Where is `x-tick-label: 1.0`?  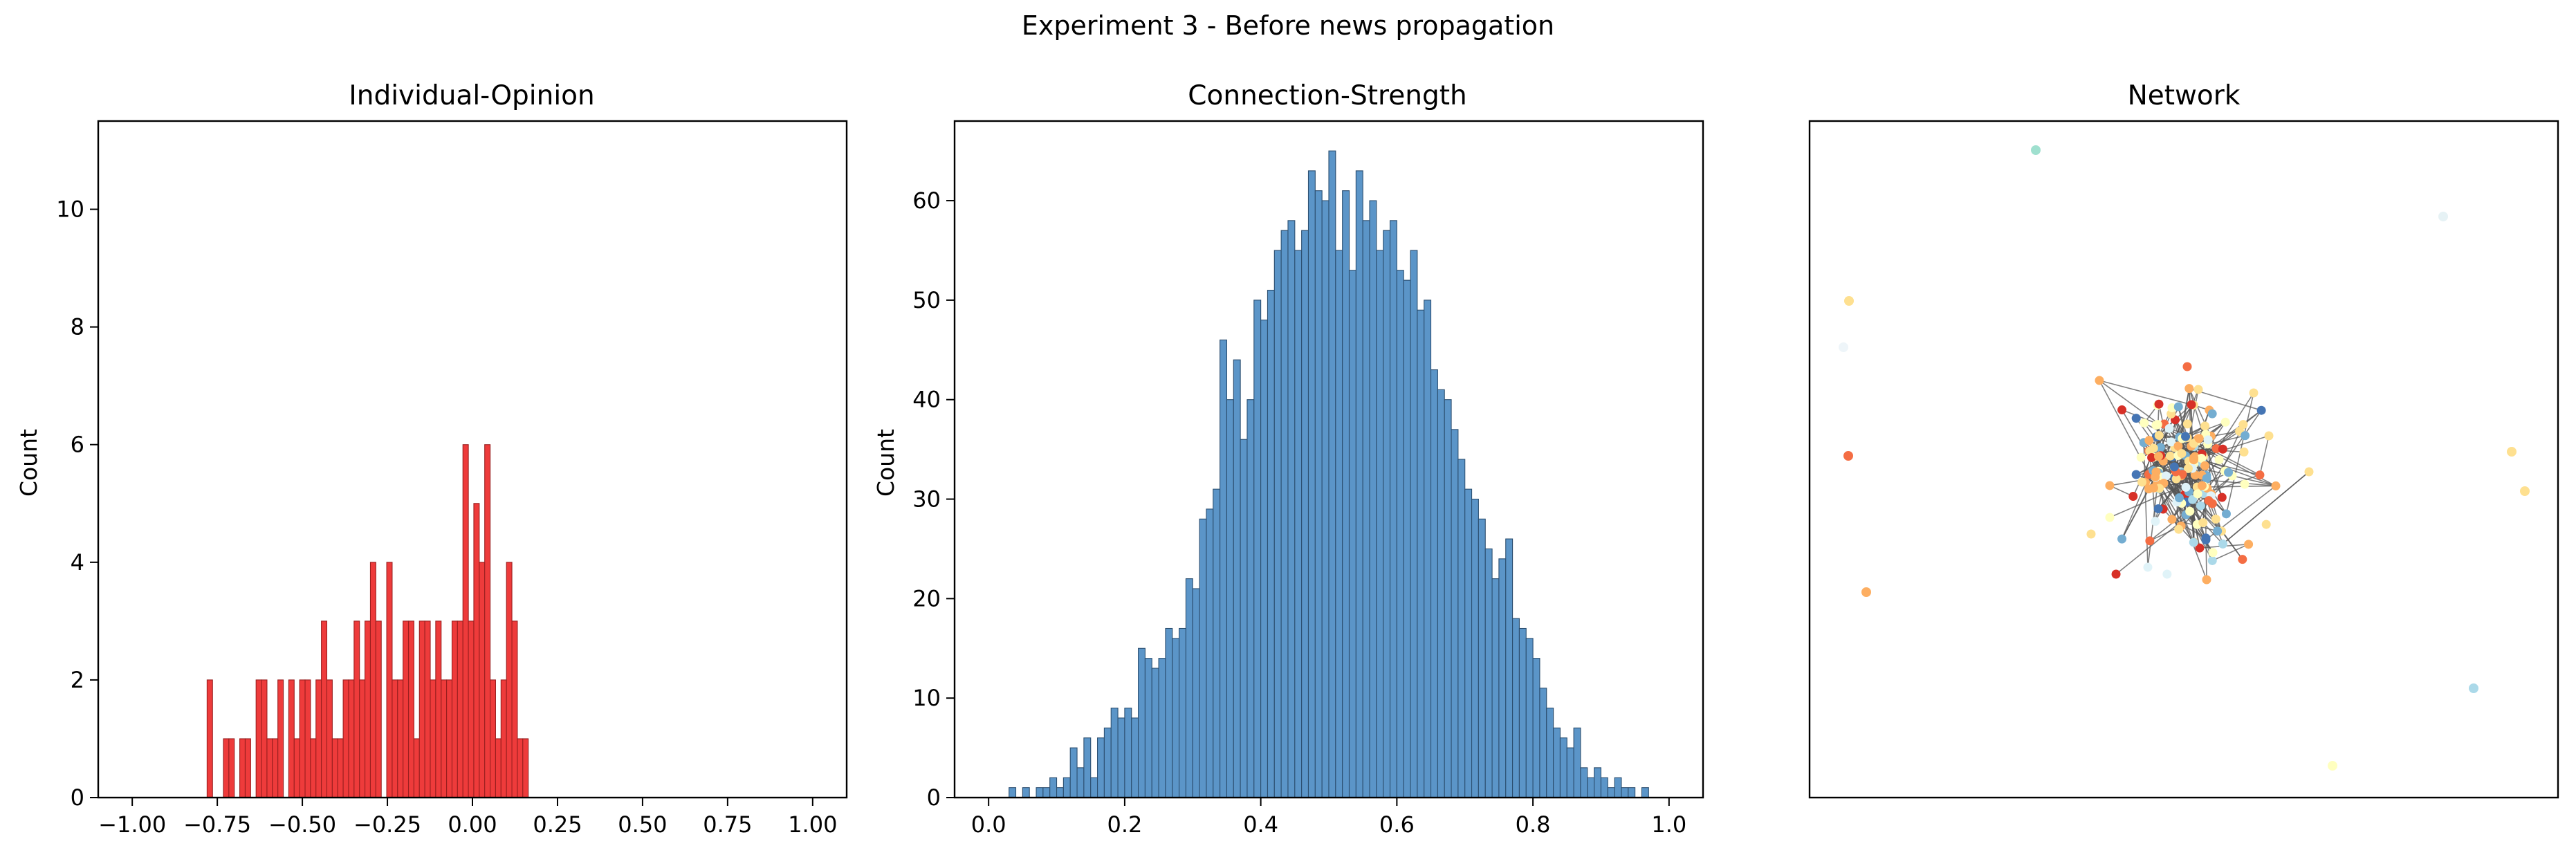
x-tick-label: 1.0 is located at coordinates (1668, 824).